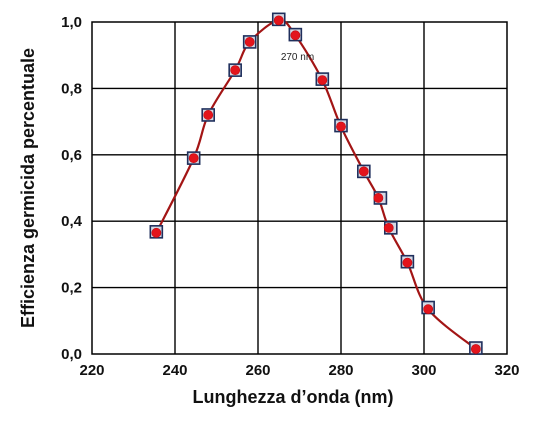  Describe the element at coordinates (91, 370) in the screenshot. I see `x-tick-label: 220` at that location.